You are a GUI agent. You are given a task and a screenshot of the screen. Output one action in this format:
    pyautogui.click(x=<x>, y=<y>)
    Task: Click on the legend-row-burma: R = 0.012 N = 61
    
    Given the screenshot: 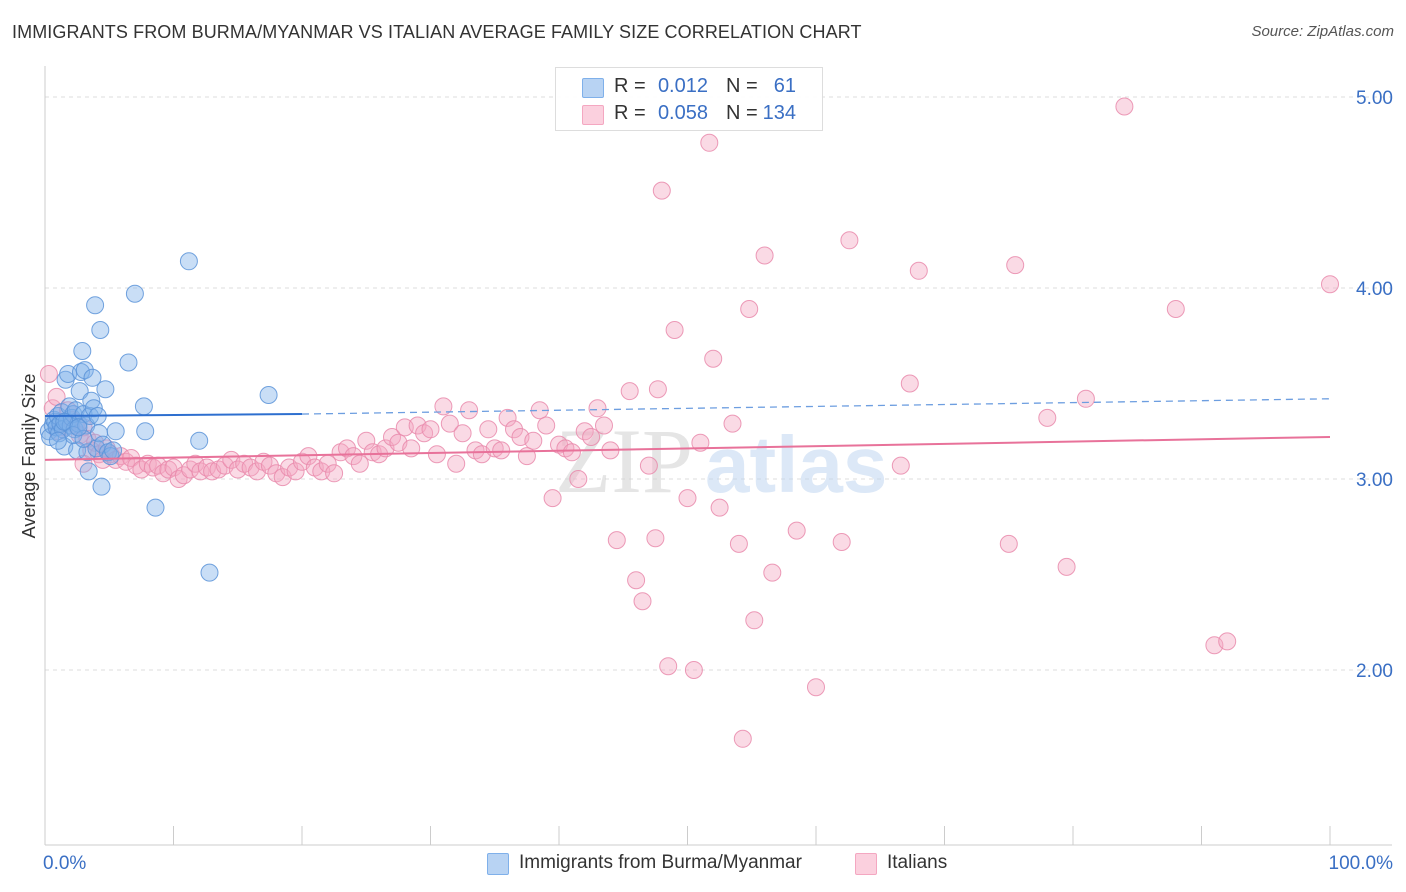 What is the action you would take?
    pyautogui.click(x=689, y=88)
    